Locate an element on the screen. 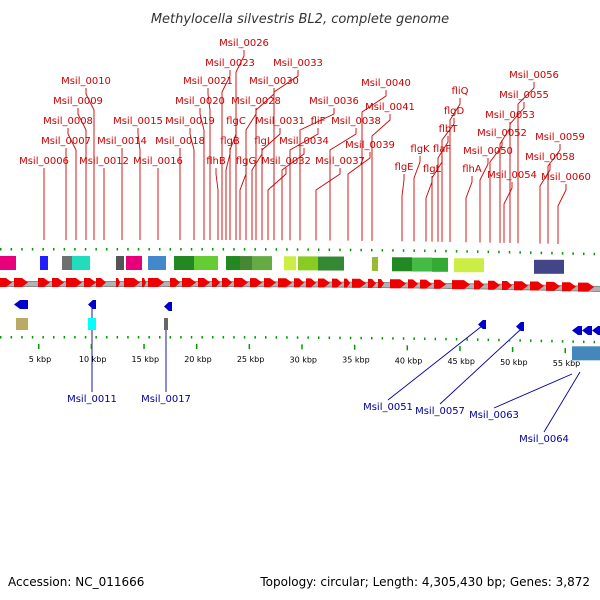  bottom-gene-label: Msil_0011 is located at coordinates (92, 399).